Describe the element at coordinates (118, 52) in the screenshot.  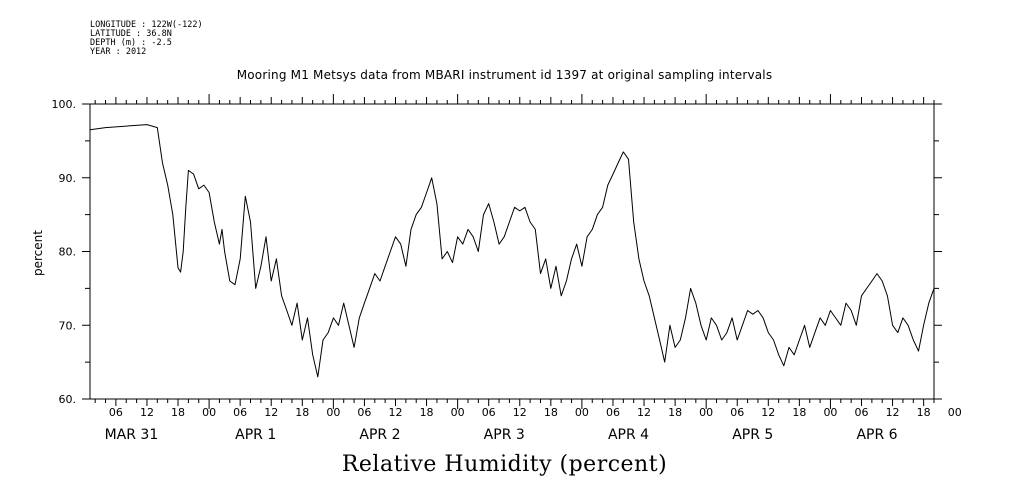
I see `year-text: YEAR : 2012` at that location.